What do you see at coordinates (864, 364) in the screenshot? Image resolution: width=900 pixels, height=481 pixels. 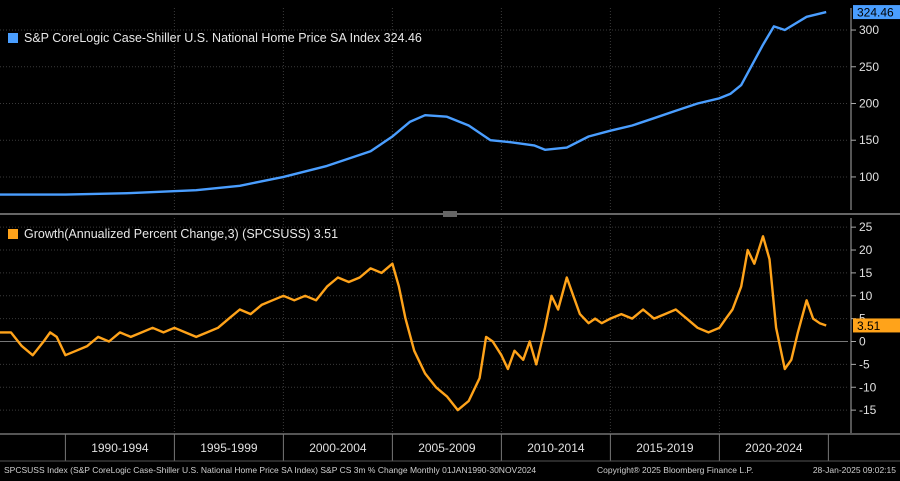 I see `y-tick-label: -5` at bounding box center [864, 364].